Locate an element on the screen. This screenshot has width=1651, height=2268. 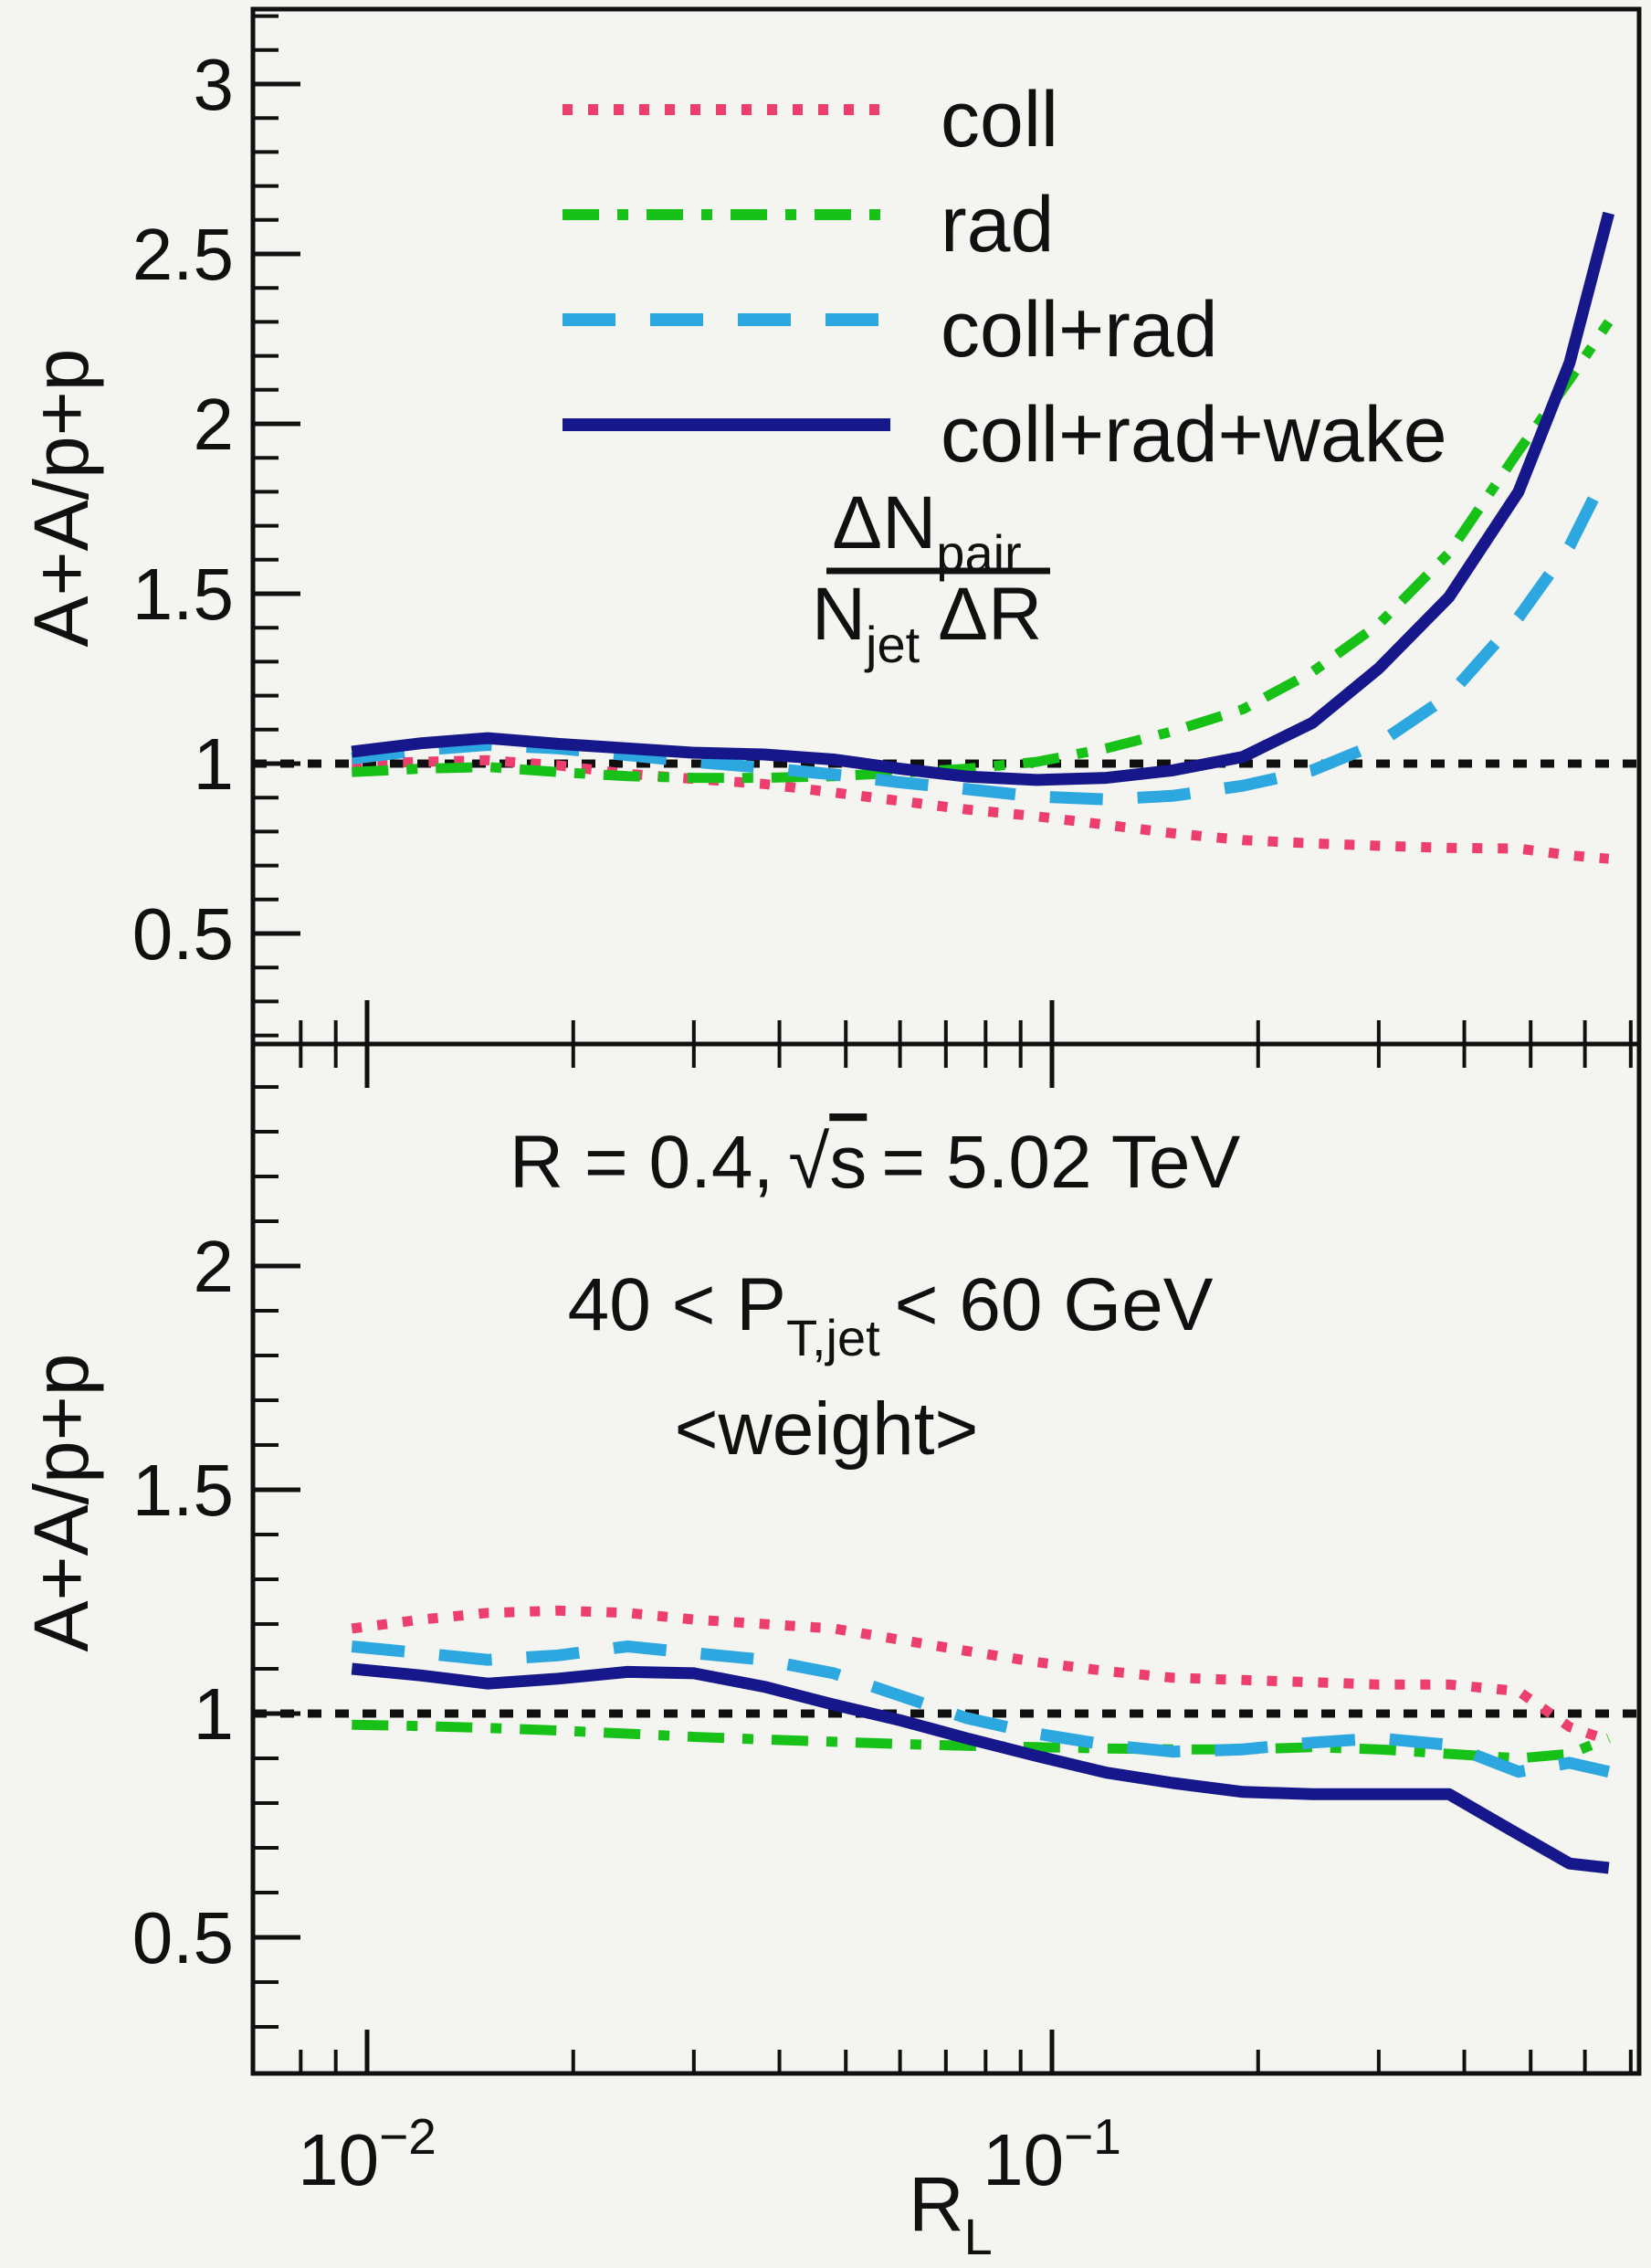
y-tick-label: 2.5 is located at coordinates (183, 255).